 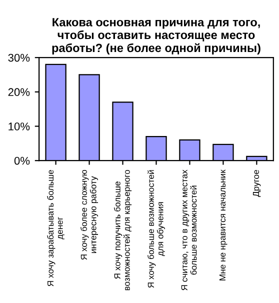 I want to click on x-tick-label: Я хочу более сложную интересную работу, so click(x=89, y=215).